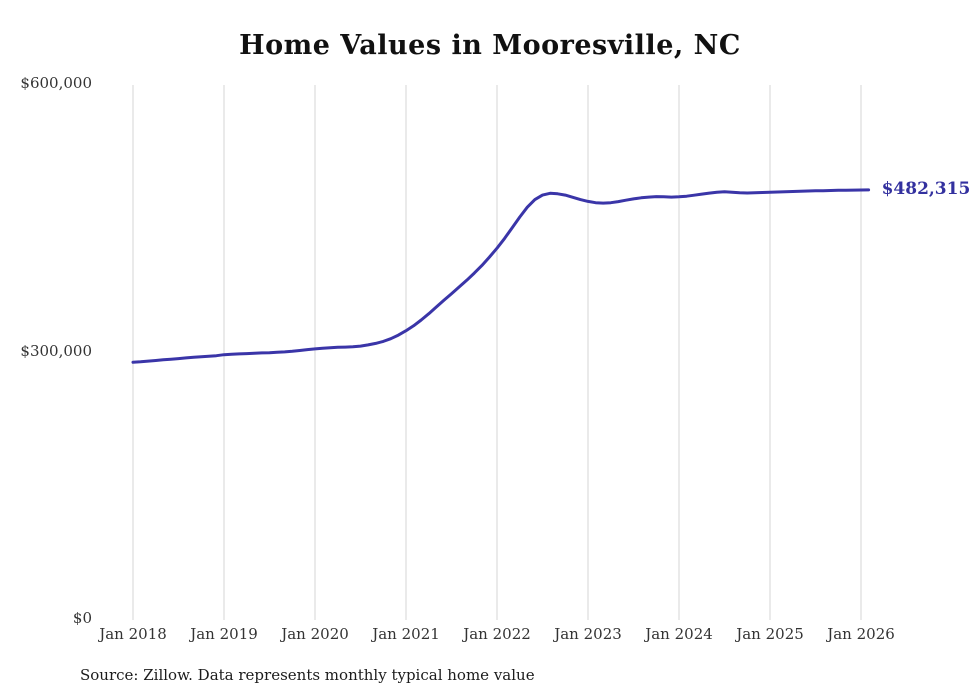 This screenshot has height=699, width=980. What do you see at coordinates (861, 634) in the screenshot?
I see `x-tick-label: Jan 2026` at bounding box center [861, 634].